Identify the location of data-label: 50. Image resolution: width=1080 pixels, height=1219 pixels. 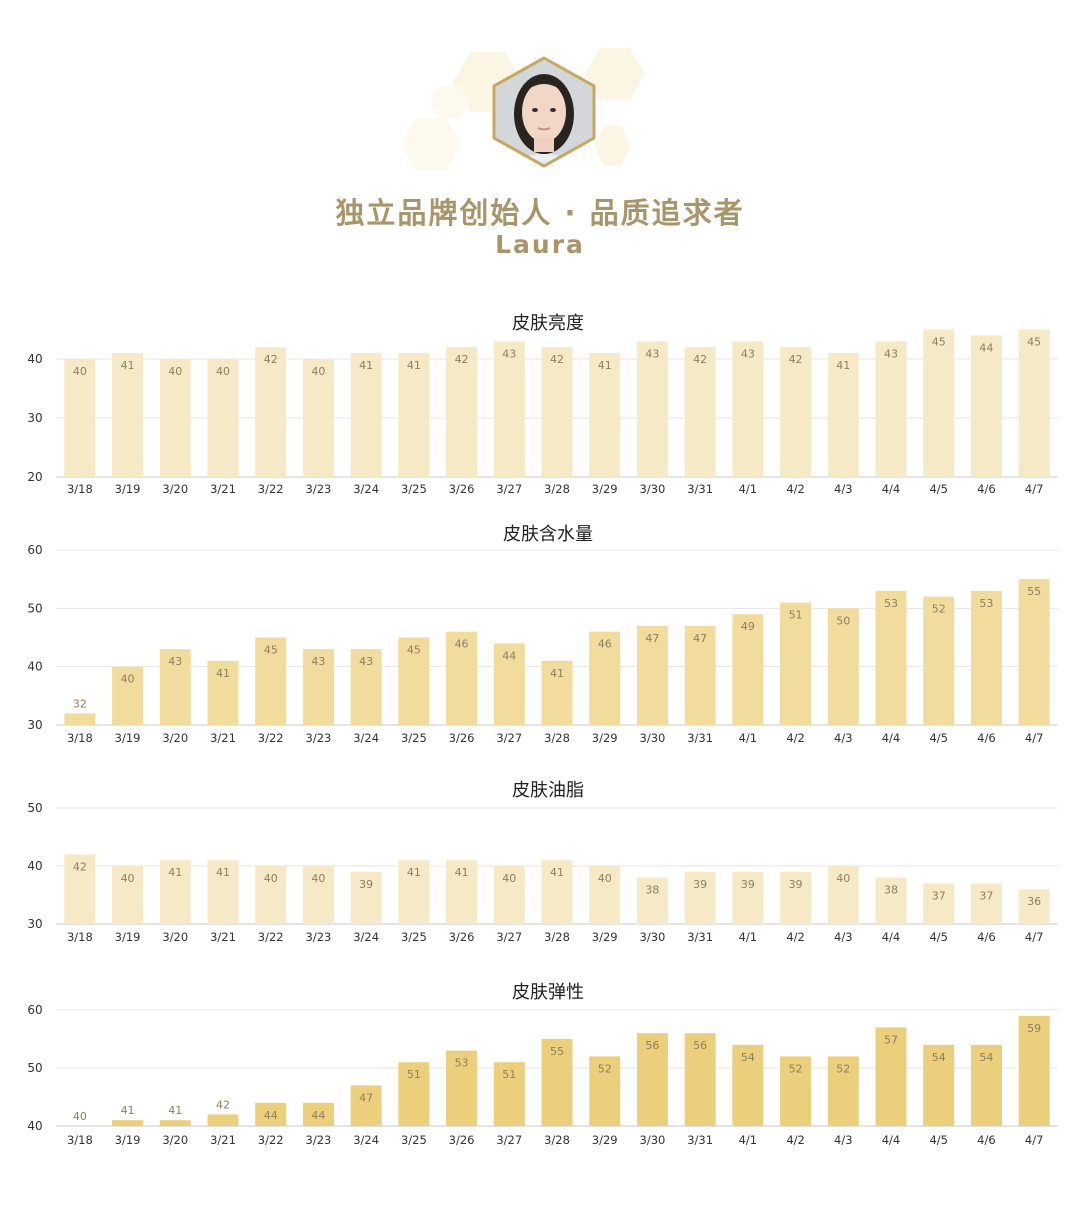
(843, 620).